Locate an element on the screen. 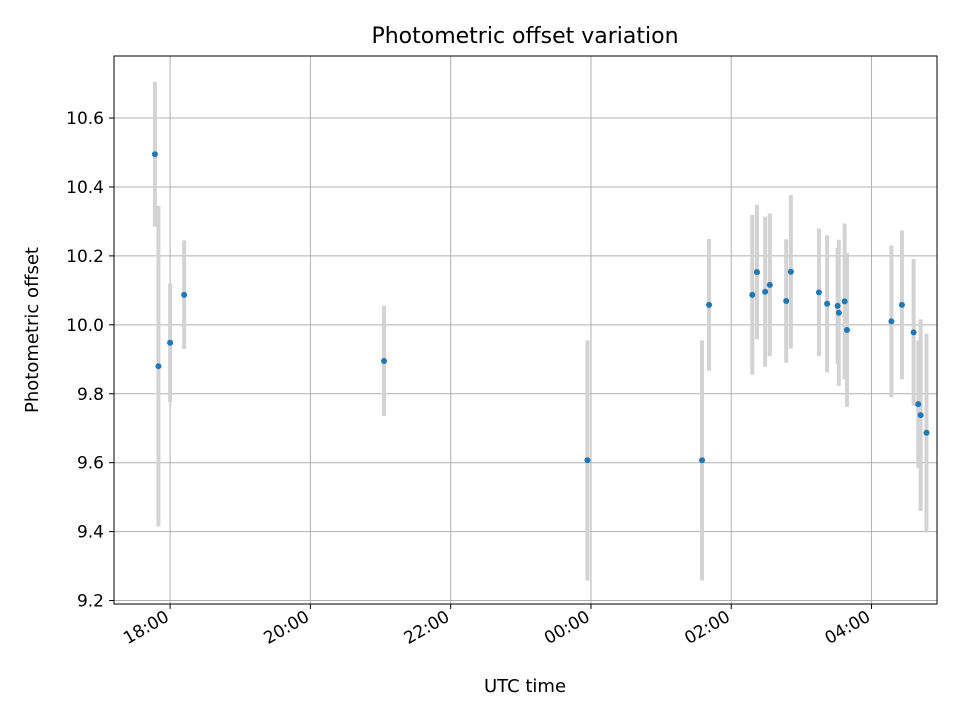 The image size is (960, 720). y-tick-label: 9.2 is located at coordinates (90, 602).